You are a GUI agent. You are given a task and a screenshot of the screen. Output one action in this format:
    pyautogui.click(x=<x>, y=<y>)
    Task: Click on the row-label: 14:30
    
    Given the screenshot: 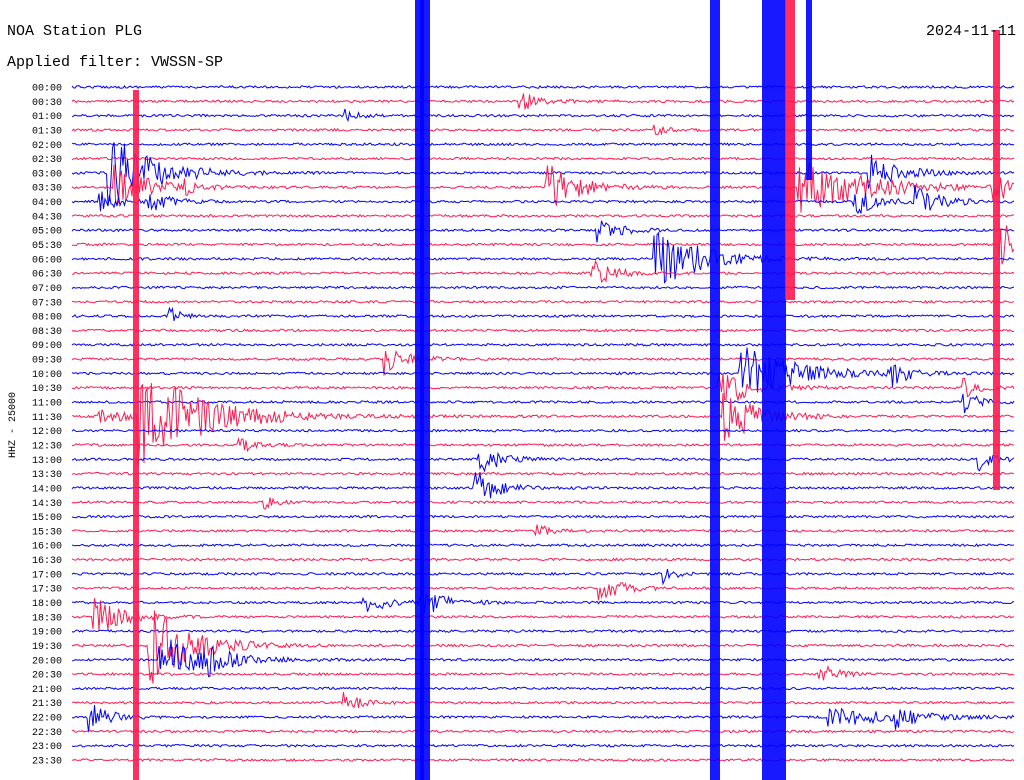 What is the action you would take?
    pyautogui.click(x=47, y=504)
    